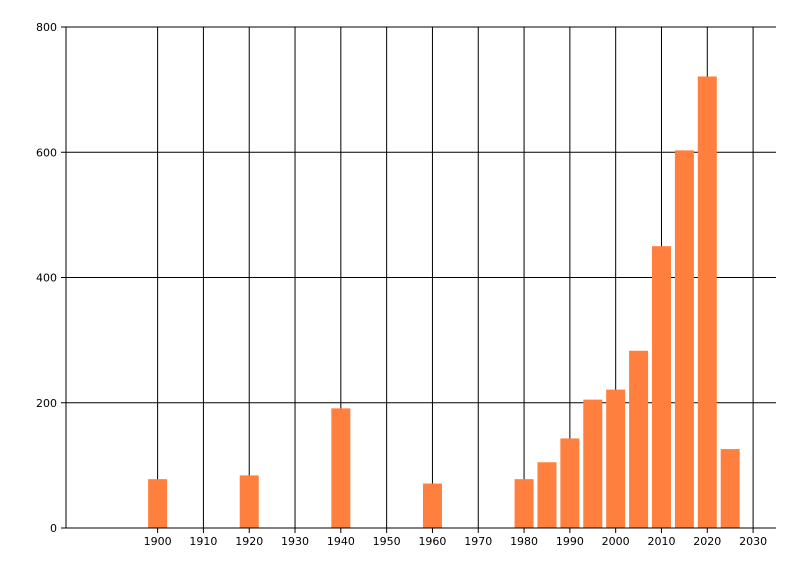 The height and width of the screenshot is (576, 800). Describe the element at coordinates (341, 541) in the screenshot. I see `x-tick-label: 1940` at that location.